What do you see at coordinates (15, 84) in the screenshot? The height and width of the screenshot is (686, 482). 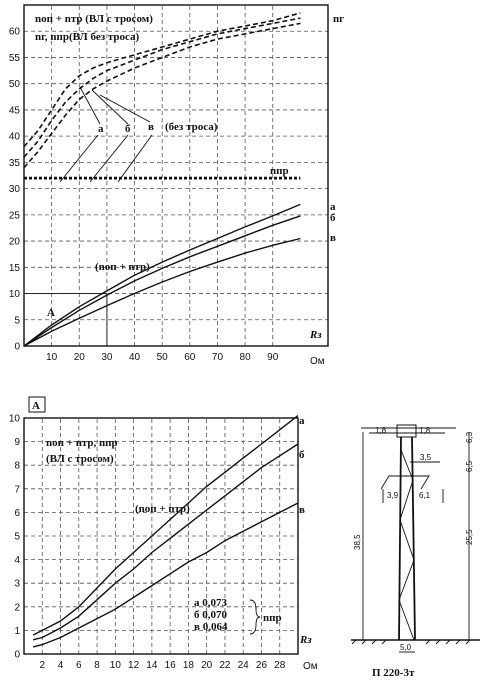 I see `top-y-tick-label: 50` at bounding box center [15, 84].